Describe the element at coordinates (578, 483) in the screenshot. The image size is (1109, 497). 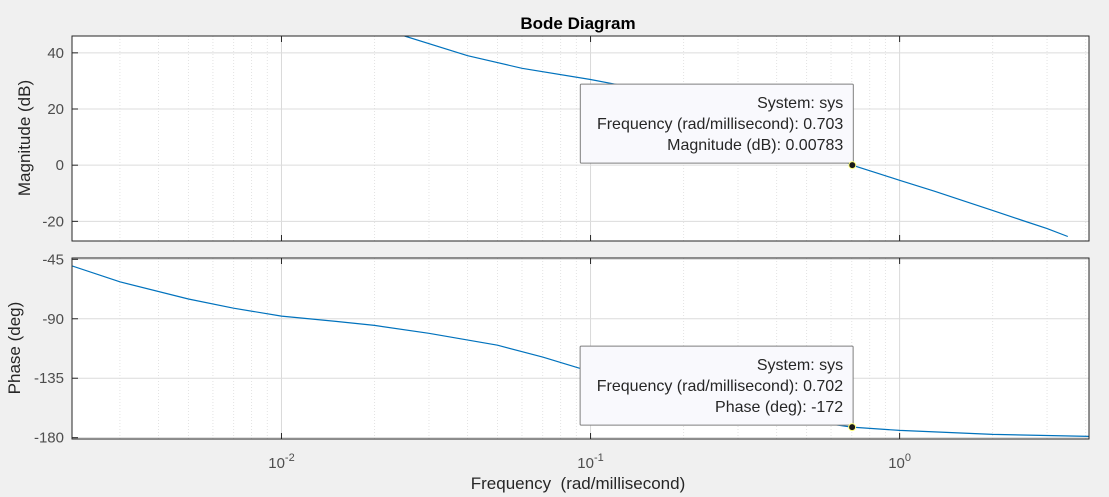
I see `x-axis-label: Frequency (rad/millisecond)` at that location.